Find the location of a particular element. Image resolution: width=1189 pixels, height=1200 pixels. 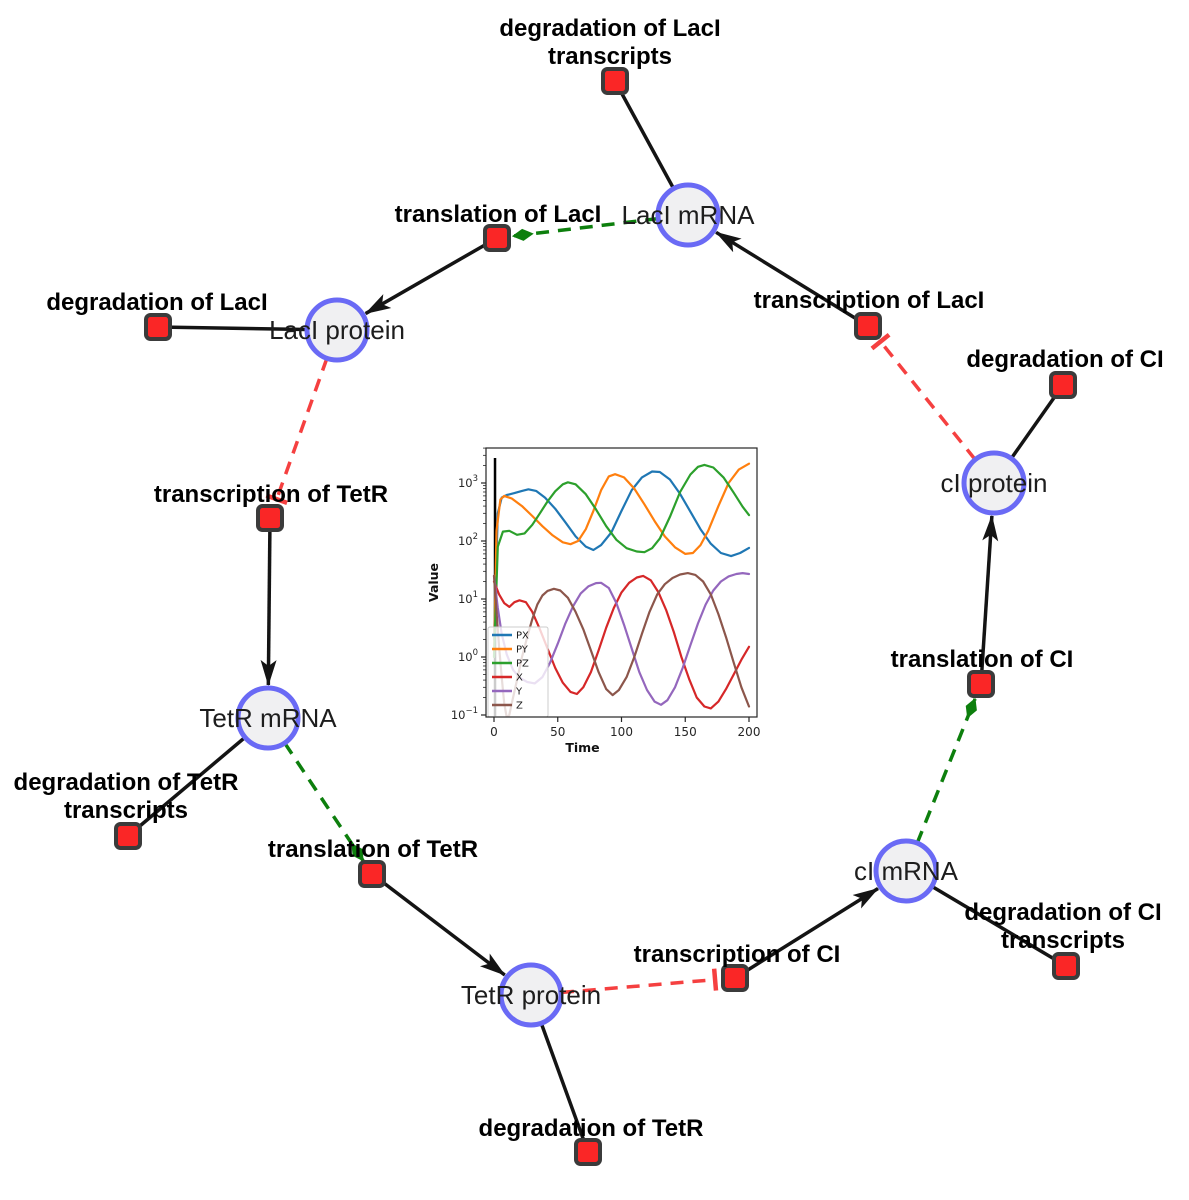

reaction-label-r_deg_tetr: degradation of TetR is located at coordinates (591, 1128).